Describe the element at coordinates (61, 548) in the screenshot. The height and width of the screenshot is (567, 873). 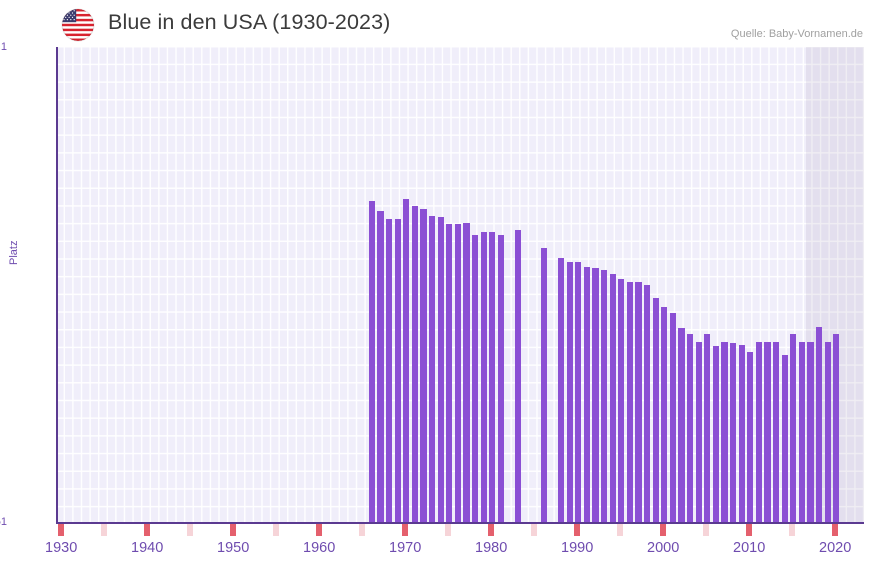
I see `x-axis-tick-label: 1930` at that location.